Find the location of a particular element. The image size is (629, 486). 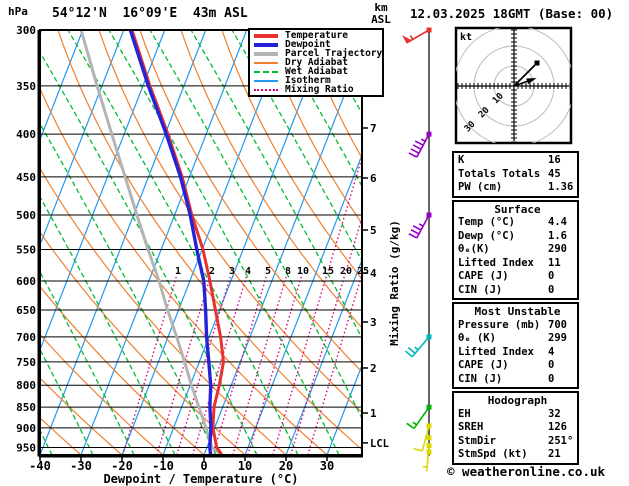

stat-row: θₑ(K) 290 is located at coordinates (517, 250).